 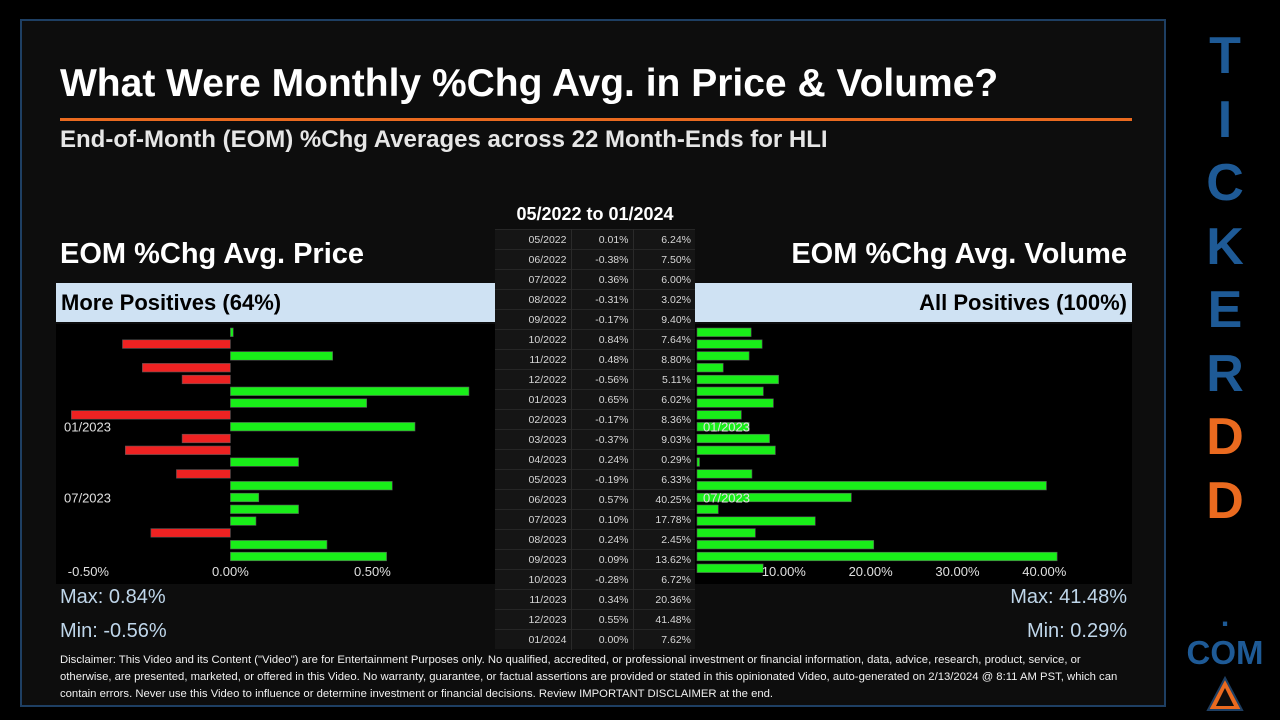 I want to click on table-cell-volume: 17.78%, so click(x=664, y=519).